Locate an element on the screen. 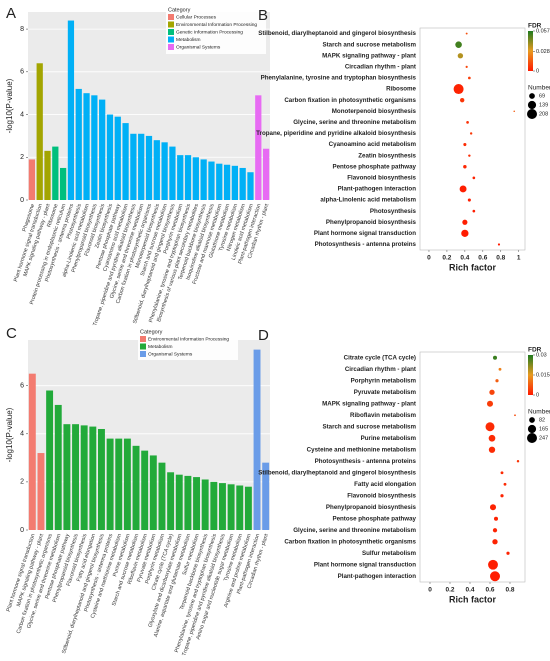 The image size is (550, 661). row-label: Phenylpropanoid biosynthesis is located at coordinates (371, 507).